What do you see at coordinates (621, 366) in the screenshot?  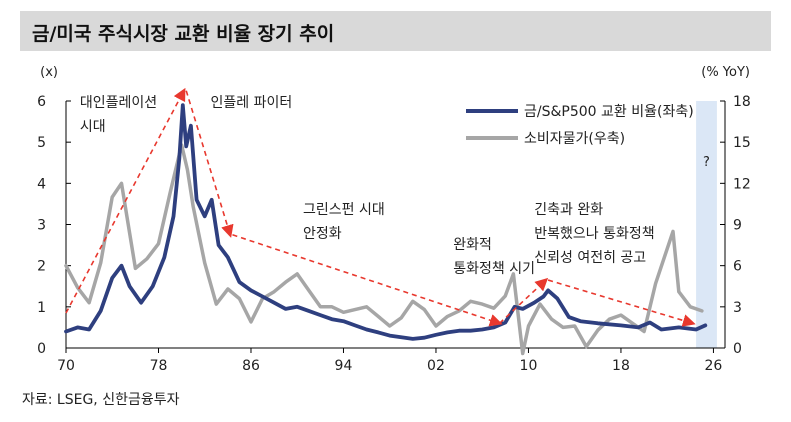 I see `x-tick-label: 18` at bounding box center [621, 366].